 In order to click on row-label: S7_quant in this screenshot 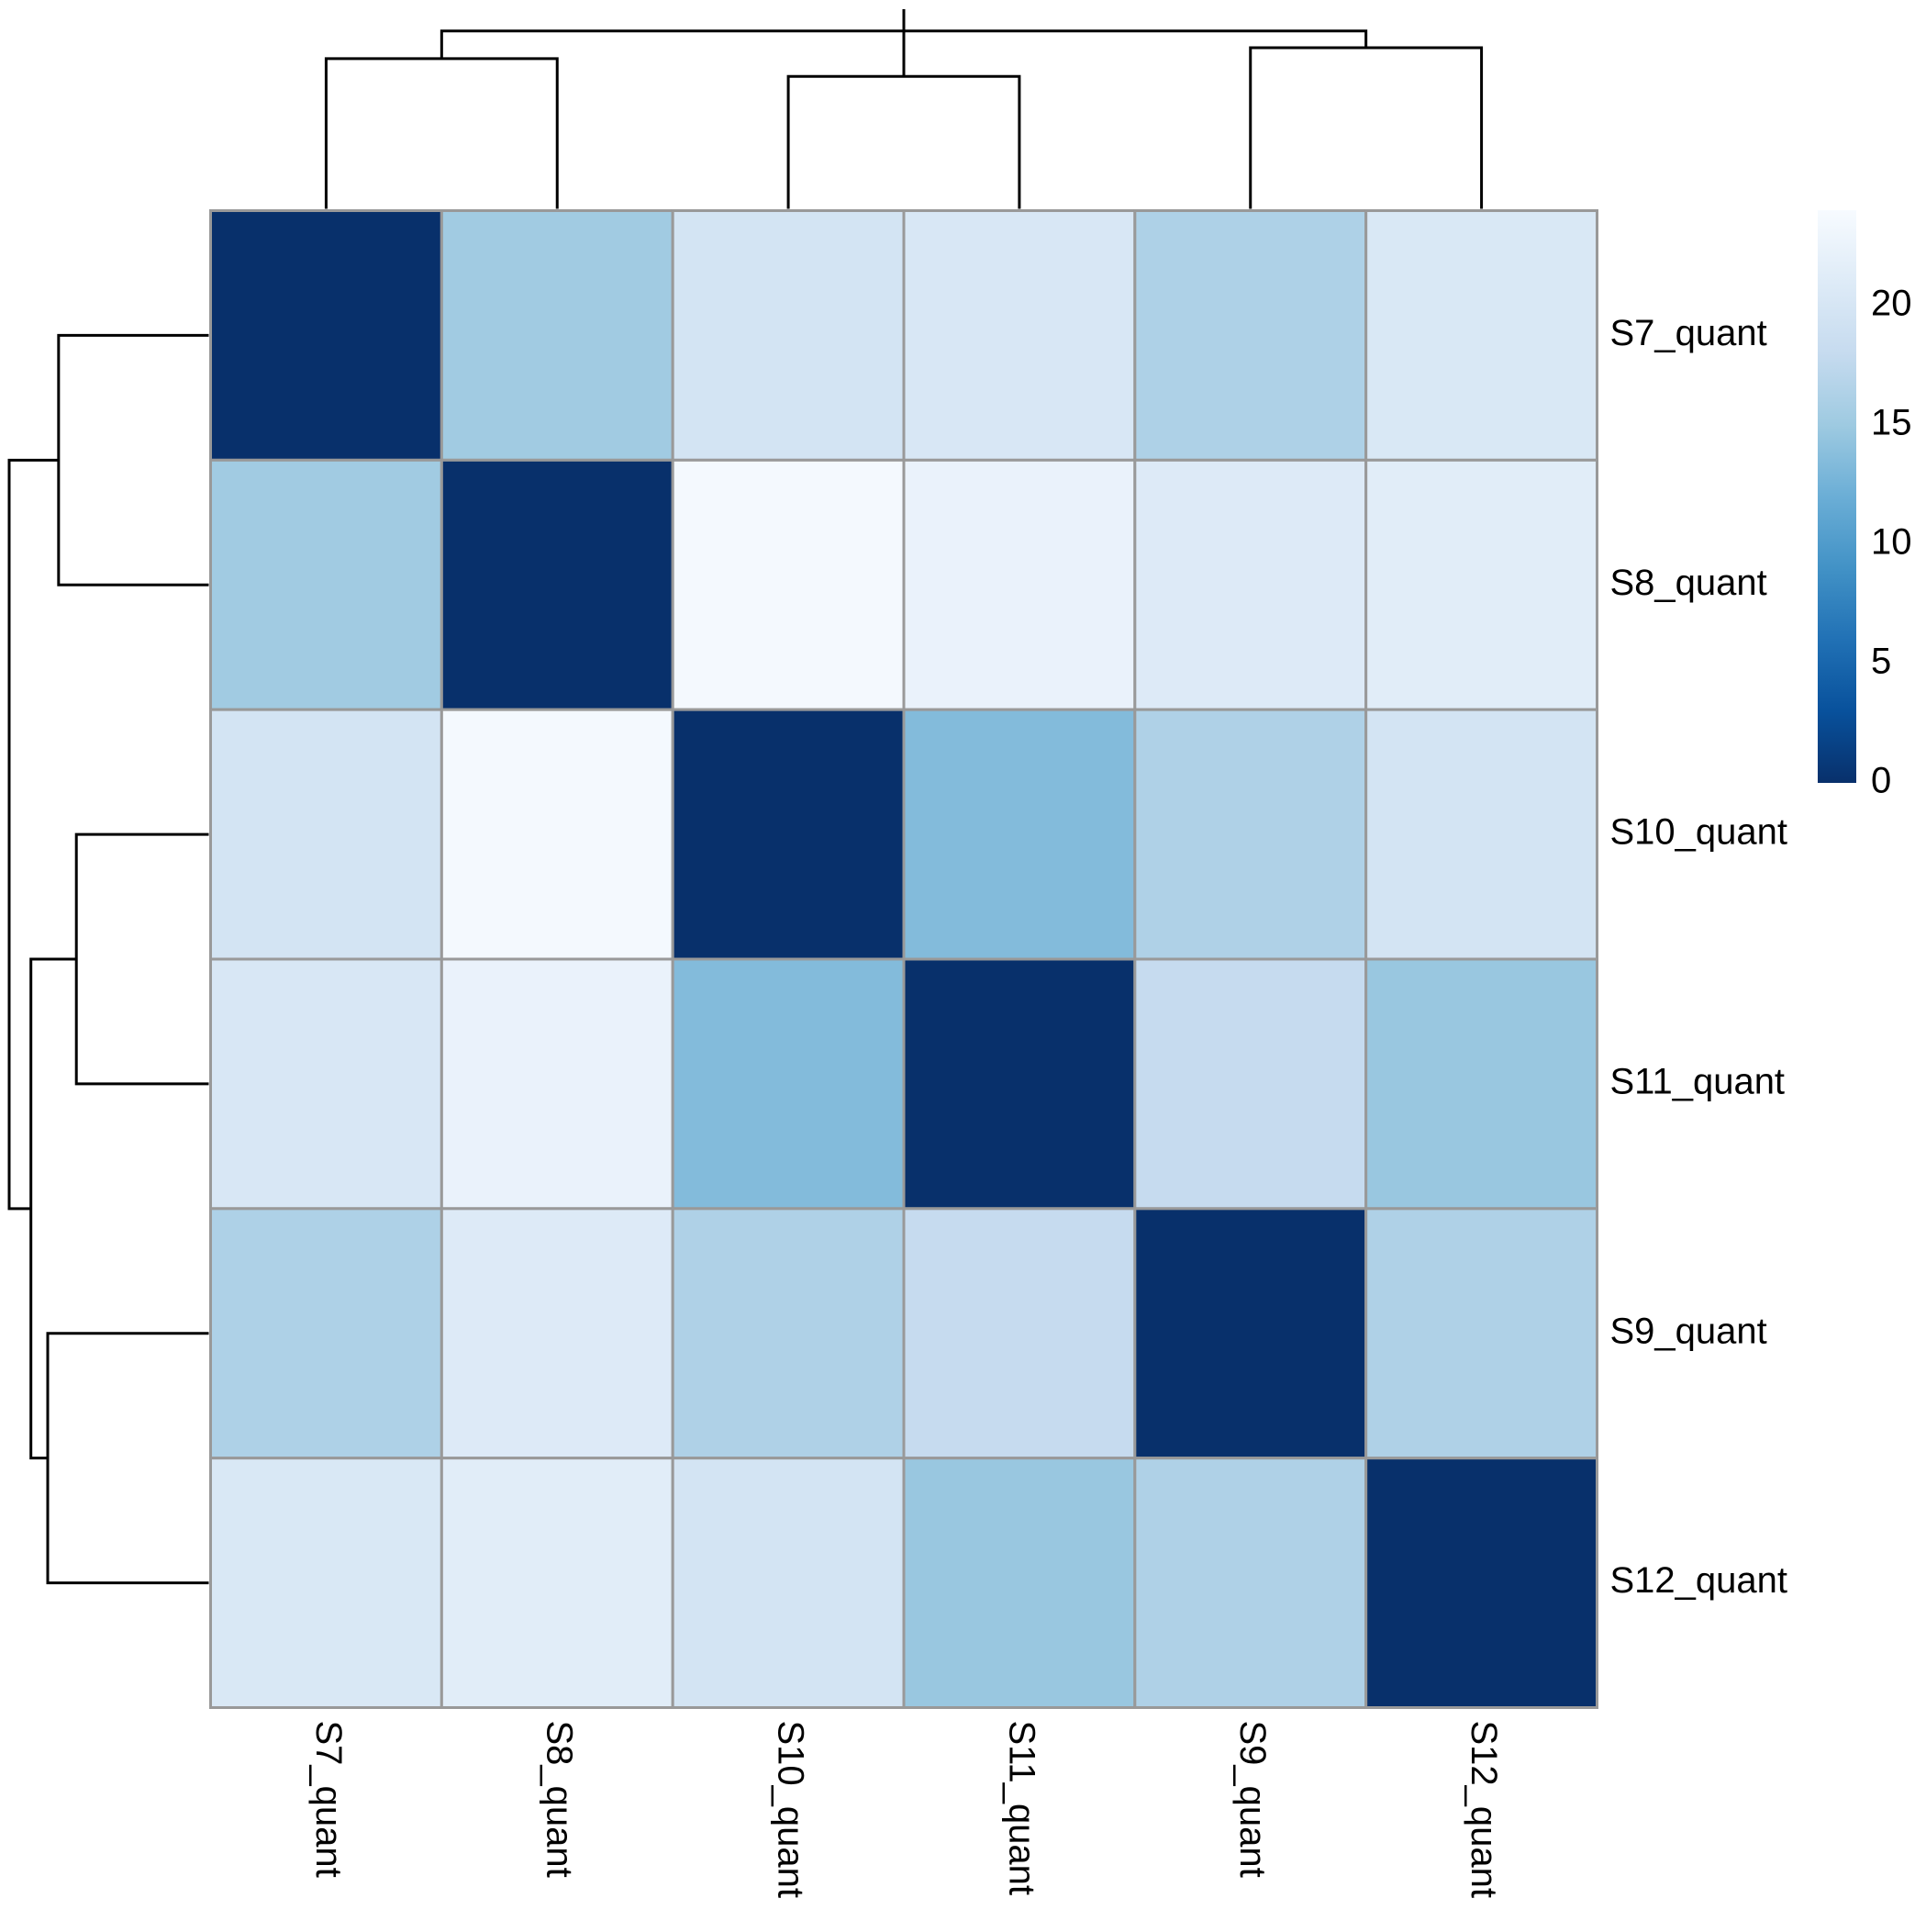, I will do `click(1688, 333)`.